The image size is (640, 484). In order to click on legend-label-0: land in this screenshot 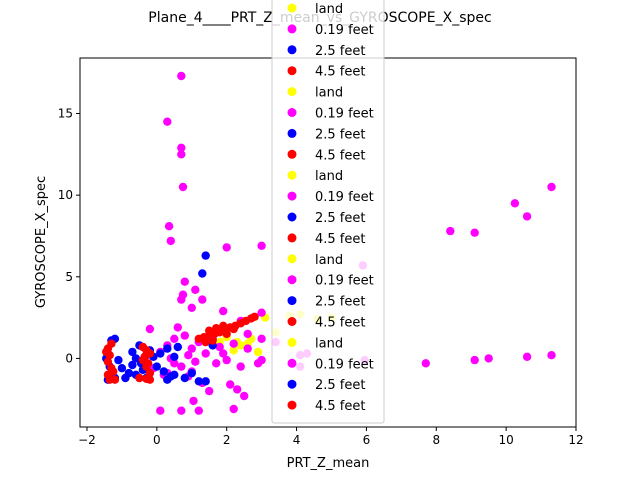, I will do `click(329, 9)`.